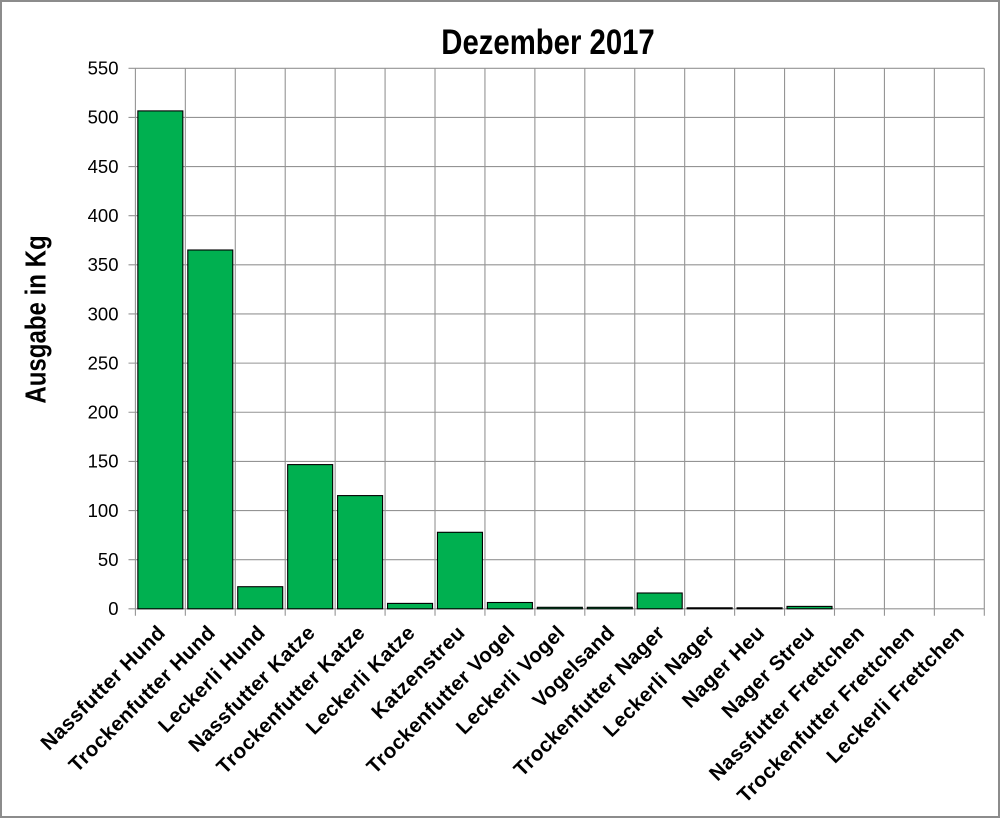 This screenshot has height=823, width=1000. I want to click on svg-text: 300, so click(103, 313).